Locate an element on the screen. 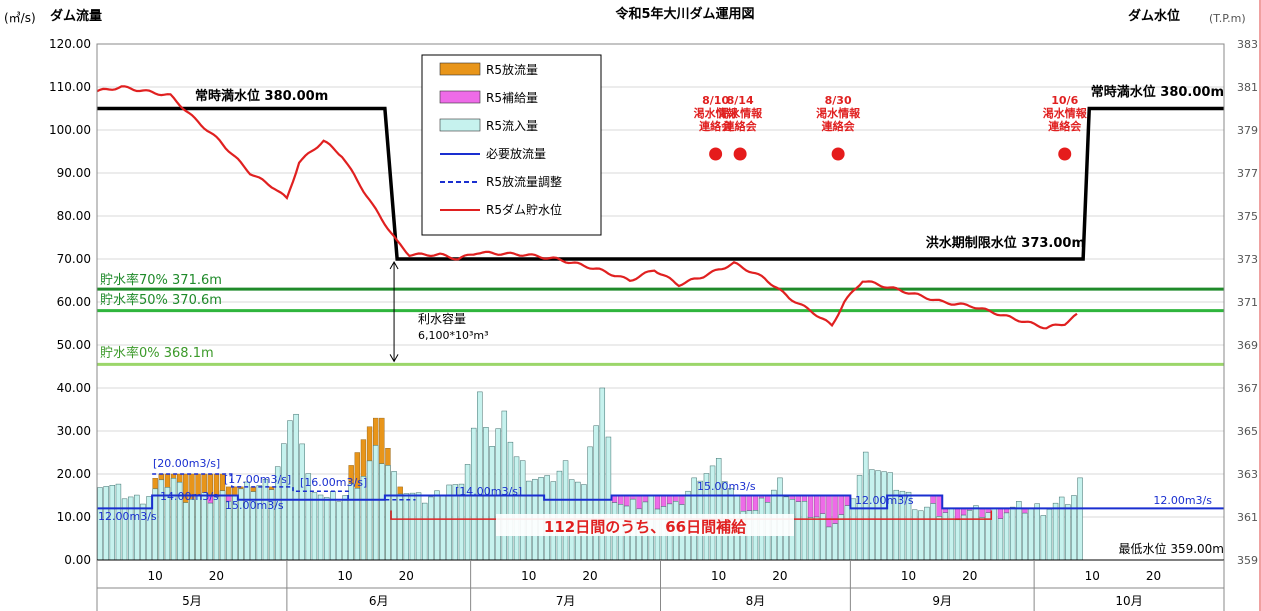 The height and width of the screenshot is (611, 1261). y-tick-label: 100.00 is located at coordinates (70, 130).